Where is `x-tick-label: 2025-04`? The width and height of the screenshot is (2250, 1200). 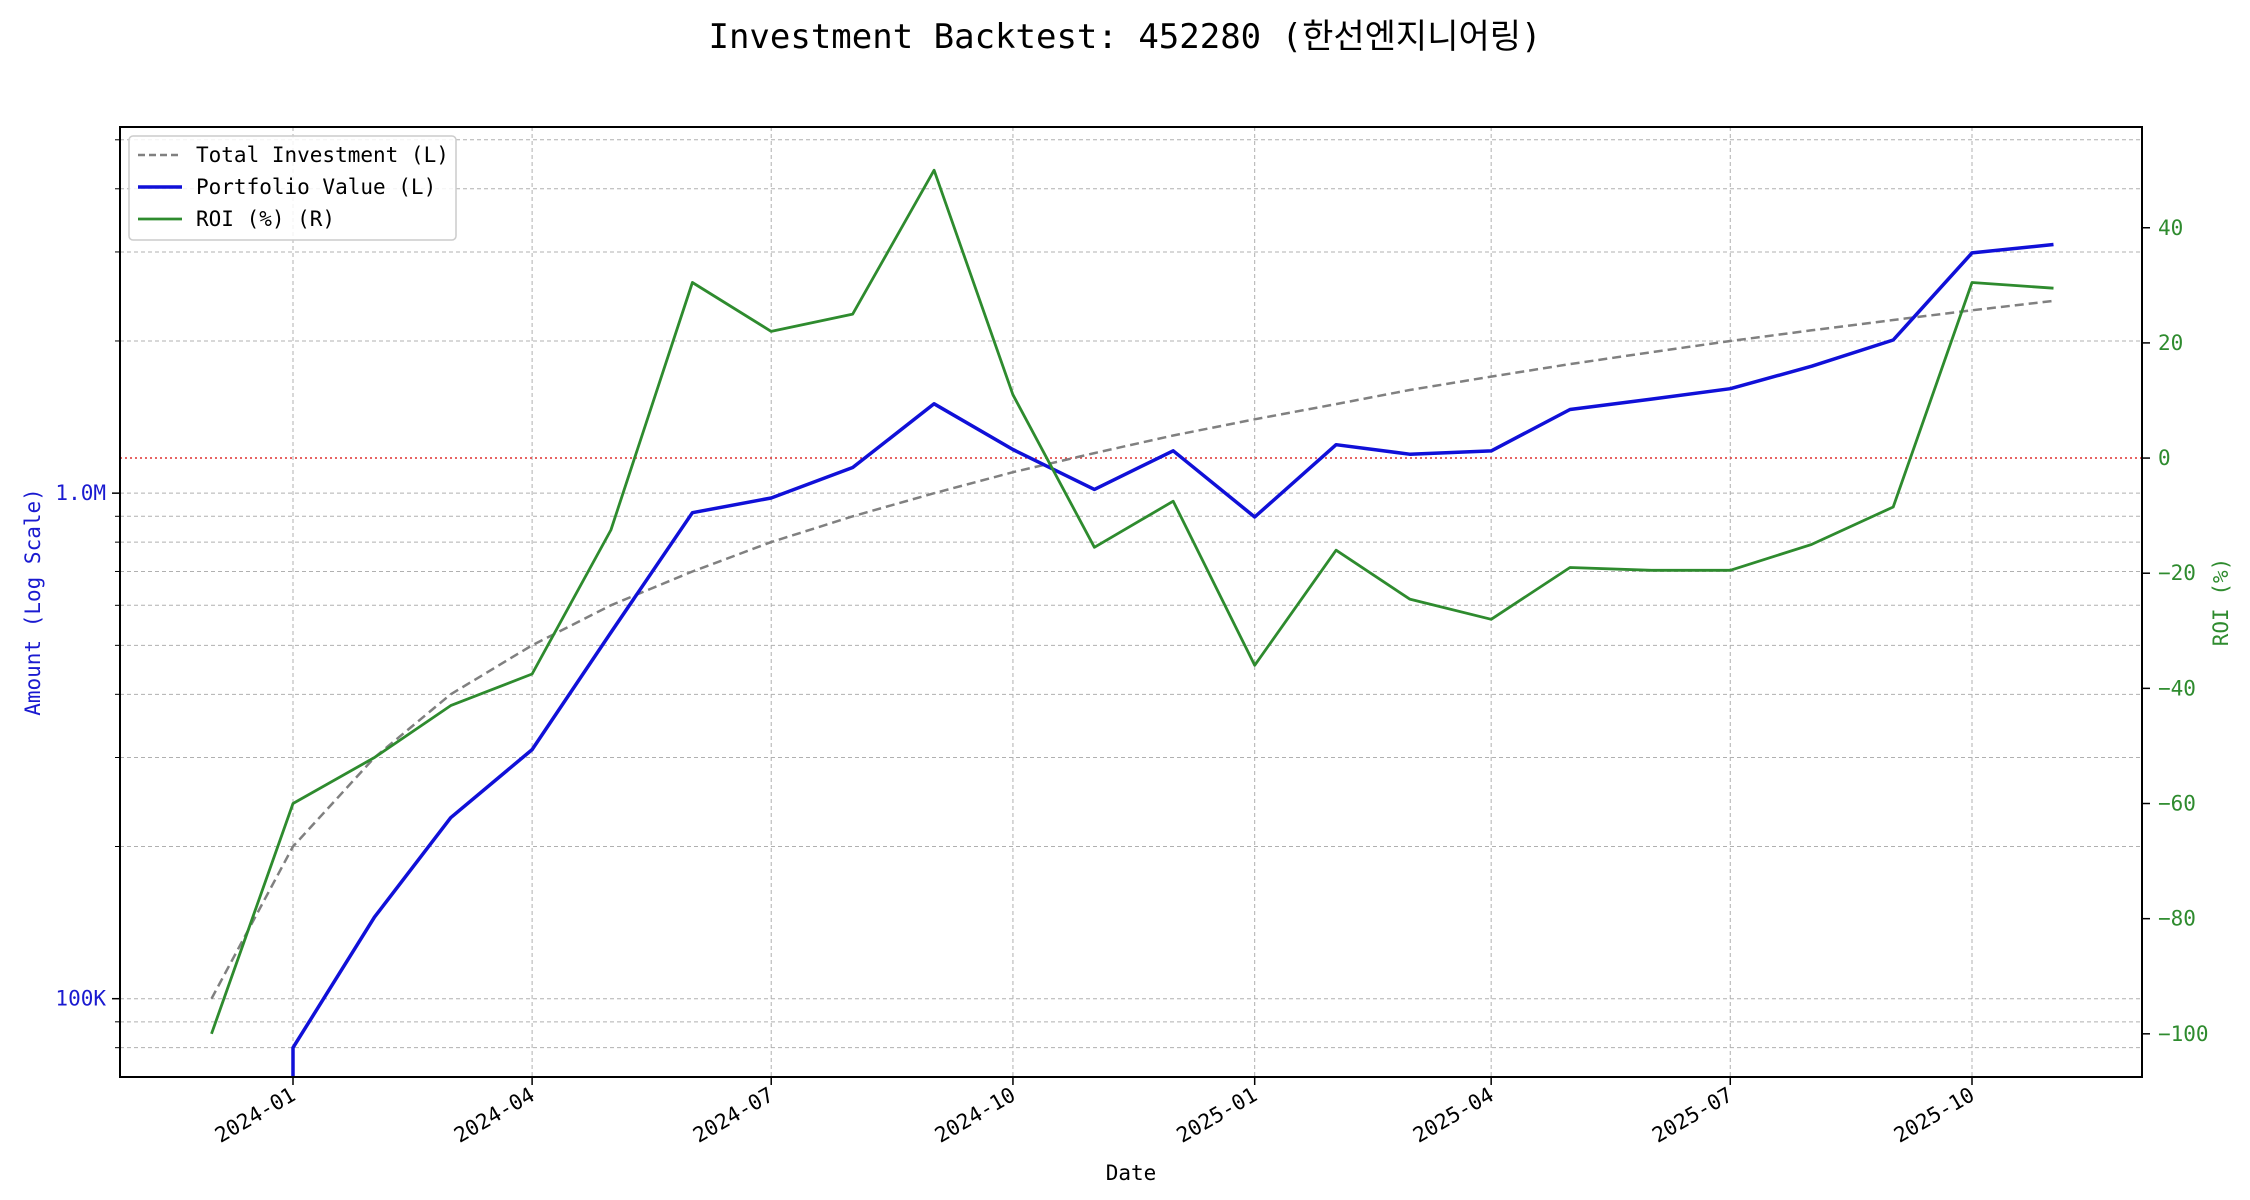
x-tick-label: 2025-04 is located at coordinates (1453, 1115).